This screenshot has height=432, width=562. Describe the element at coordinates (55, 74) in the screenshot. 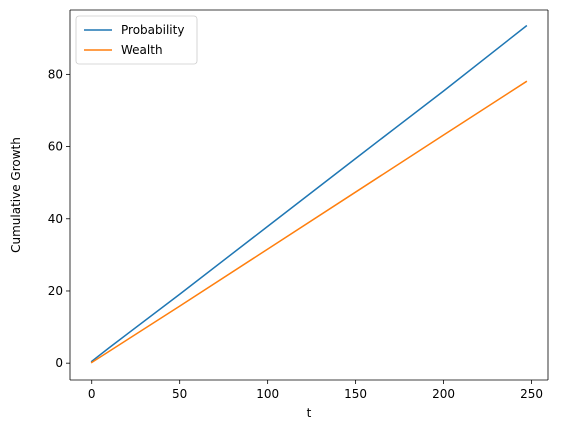

I see `y-tick-label: 80` at that location.